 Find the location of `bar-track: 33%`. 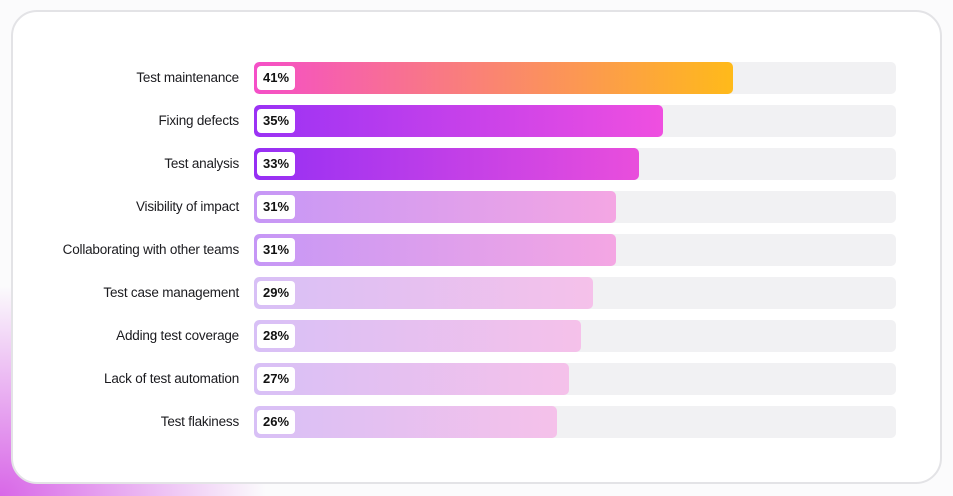

bar-track: 33% is located at coordinates (575, 164).